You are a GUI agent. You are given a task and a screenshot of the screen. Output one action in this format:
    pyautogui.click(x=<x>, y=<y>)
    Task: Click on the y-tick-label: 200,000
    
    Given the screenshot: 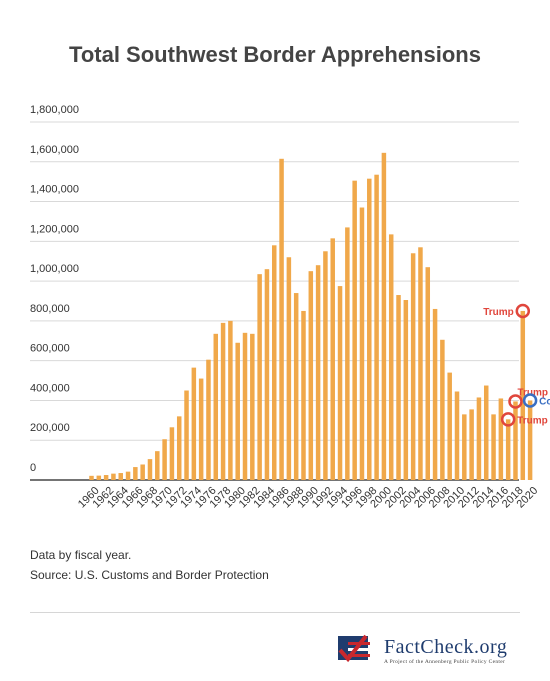 What is the action you would take?
    pyautogui.click(x=50, y=428)
    